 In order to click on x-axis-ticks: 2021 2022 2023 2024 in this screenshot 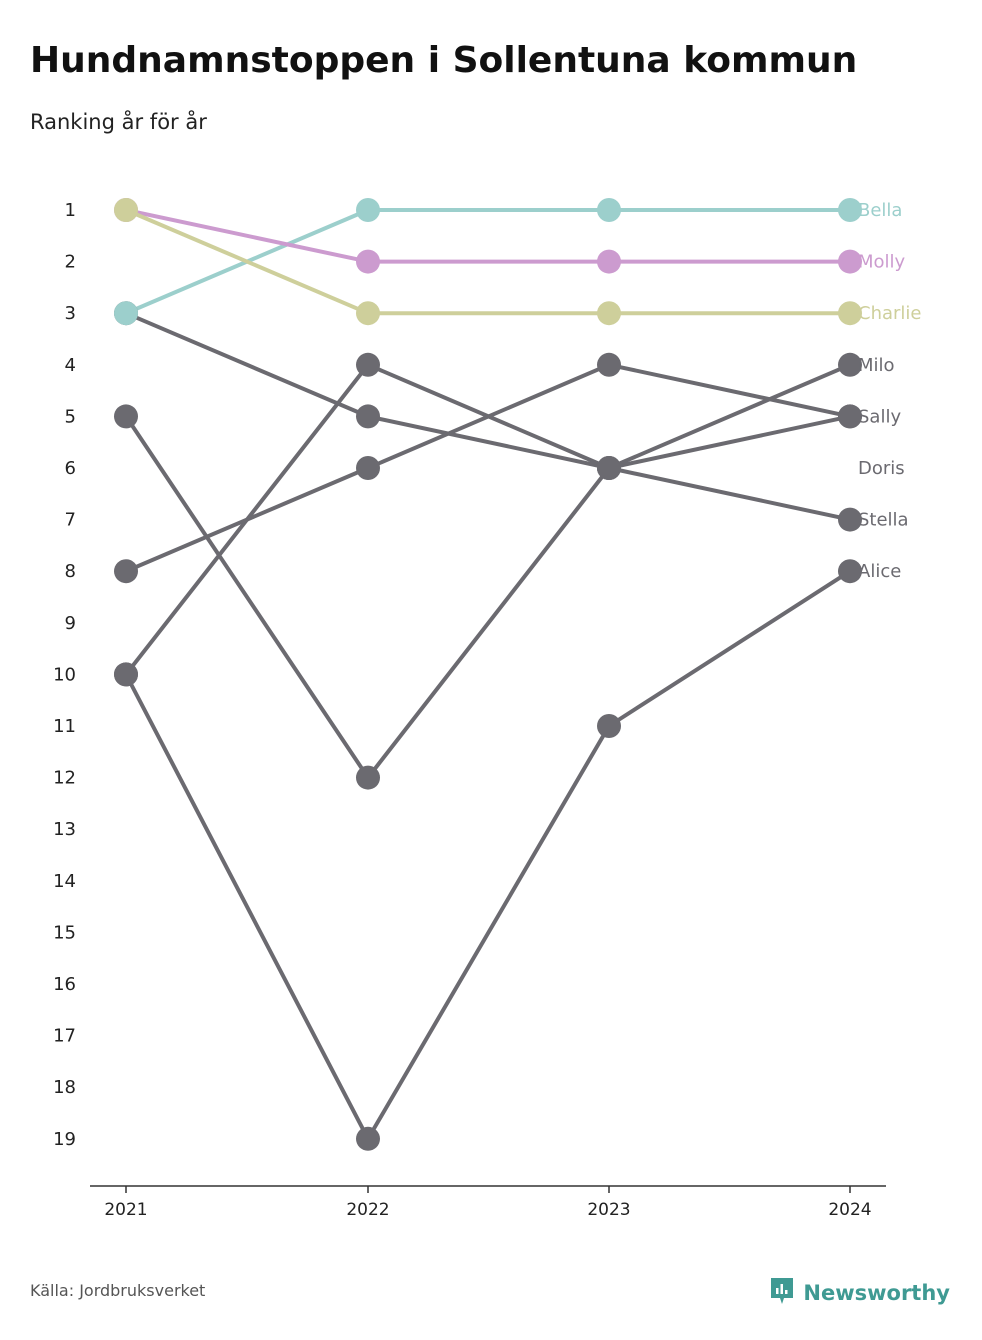, I will do `click(488, 1203)`.